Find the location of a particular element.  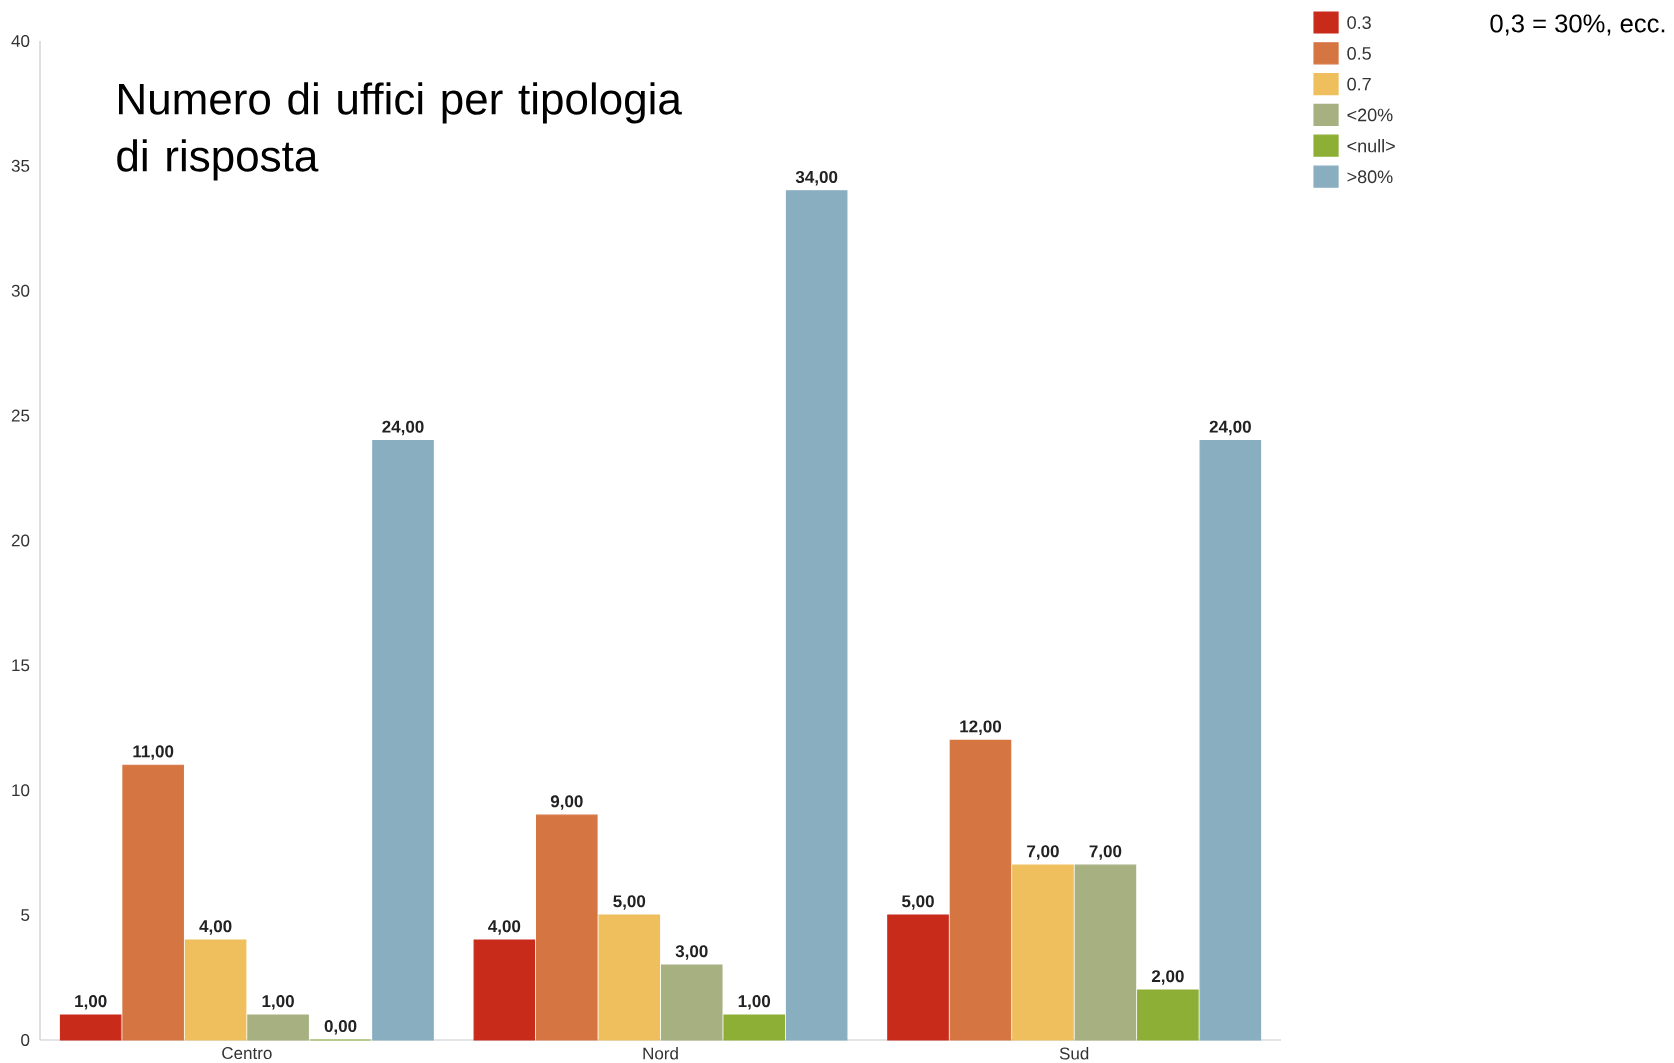

data-label: 34,00 is located at coordinates (816, 178).